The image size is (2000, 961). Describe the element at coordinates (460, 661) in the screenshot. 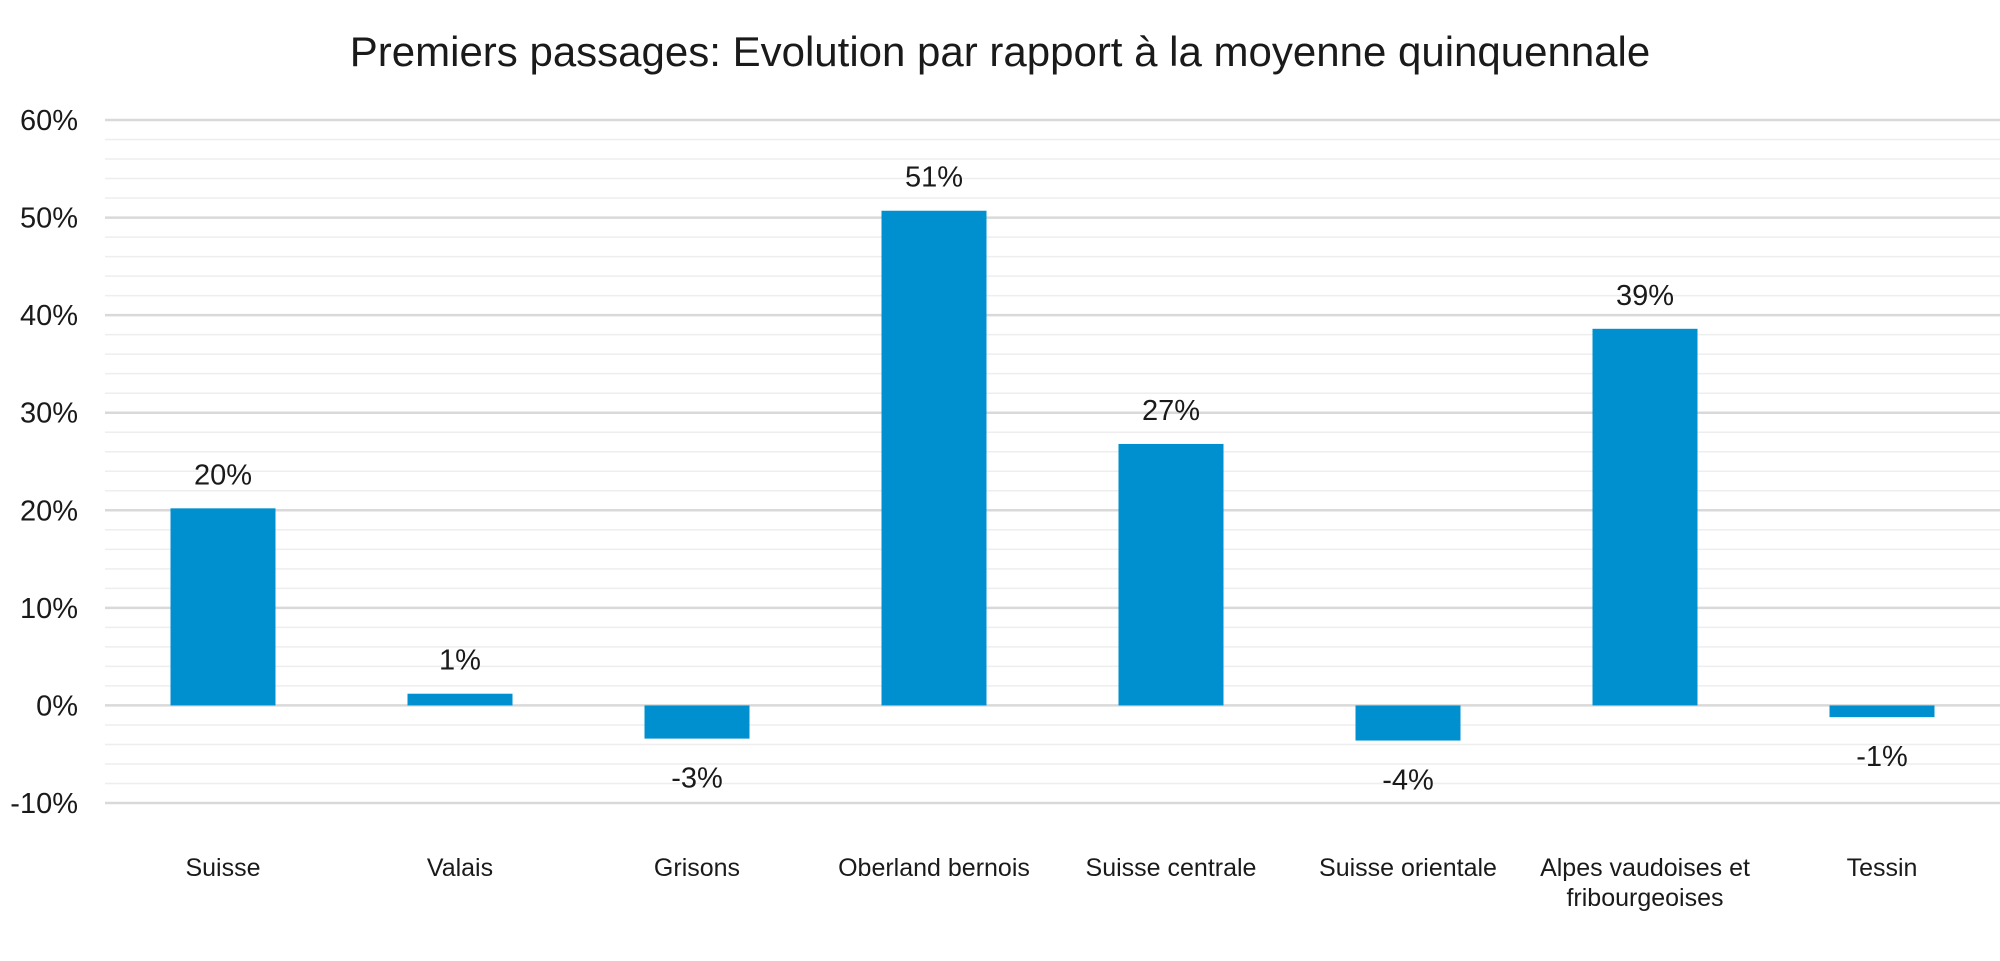

I see `data-label: 1%` at that location.